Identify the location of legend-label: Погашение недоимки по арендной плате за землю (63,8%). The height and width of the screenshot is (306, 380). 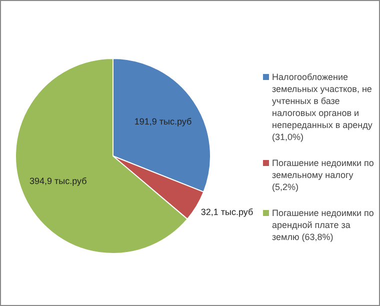
(323, 225).